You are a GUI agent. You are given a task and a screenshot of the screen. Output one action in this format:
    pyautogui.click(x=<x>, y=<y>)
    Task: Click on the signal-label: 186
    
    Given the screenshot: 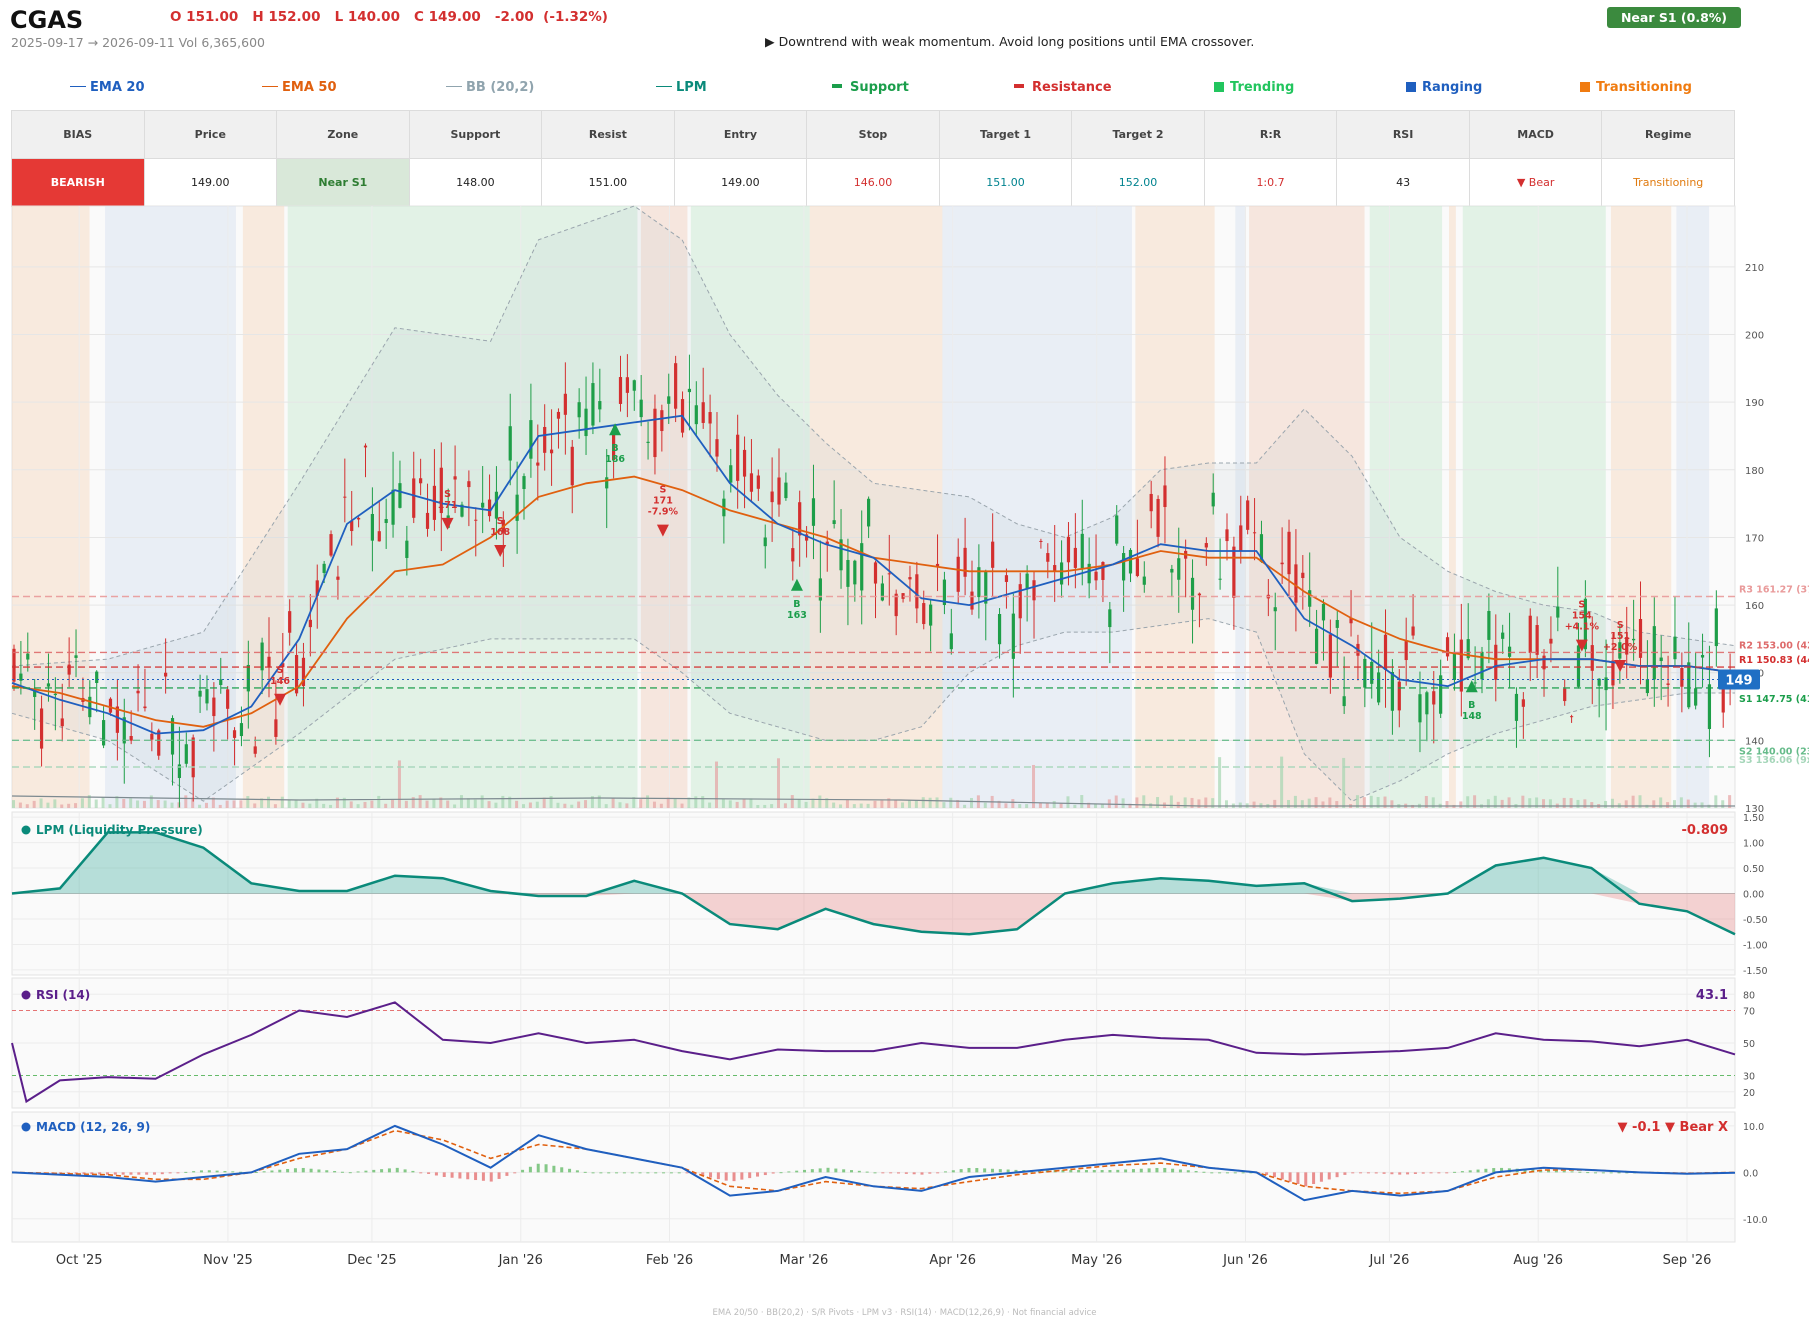 What is the action you would take?
    pyautogui.click(x=615, y=459)
    